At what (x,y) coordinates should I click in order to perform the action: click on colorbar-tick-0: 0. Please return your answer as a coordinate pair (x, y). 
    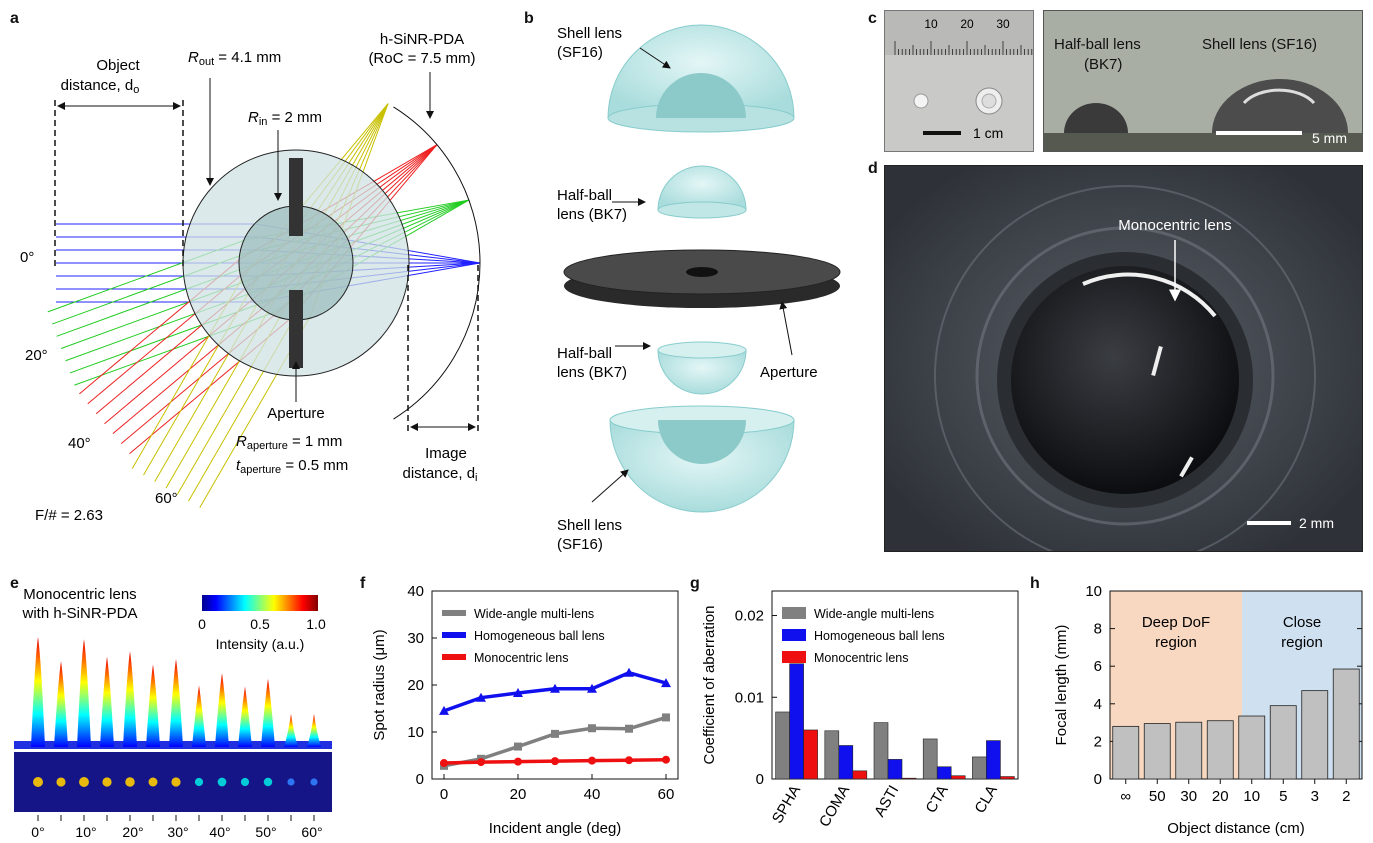
    Looking at the image, I should click on (202, 624).